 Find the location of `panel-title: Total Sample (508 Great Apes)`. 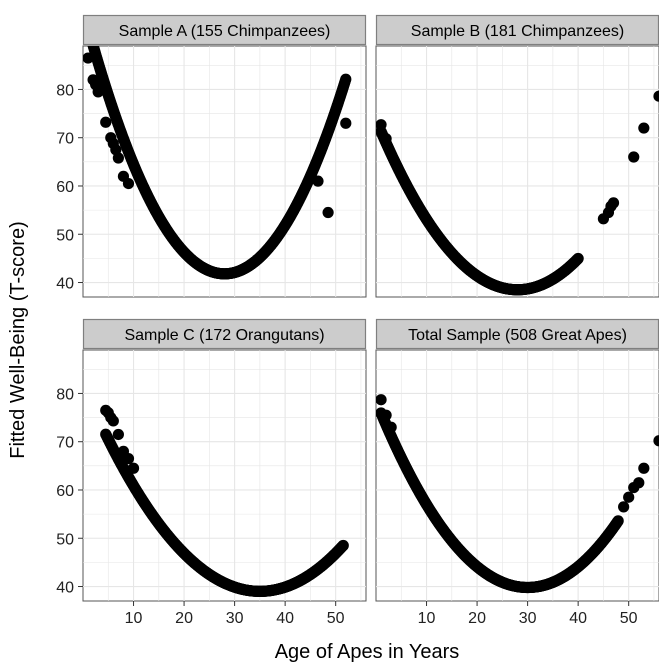

panel-title: Total Sample (508 Great Apes) is located at coordinates (517, 335).